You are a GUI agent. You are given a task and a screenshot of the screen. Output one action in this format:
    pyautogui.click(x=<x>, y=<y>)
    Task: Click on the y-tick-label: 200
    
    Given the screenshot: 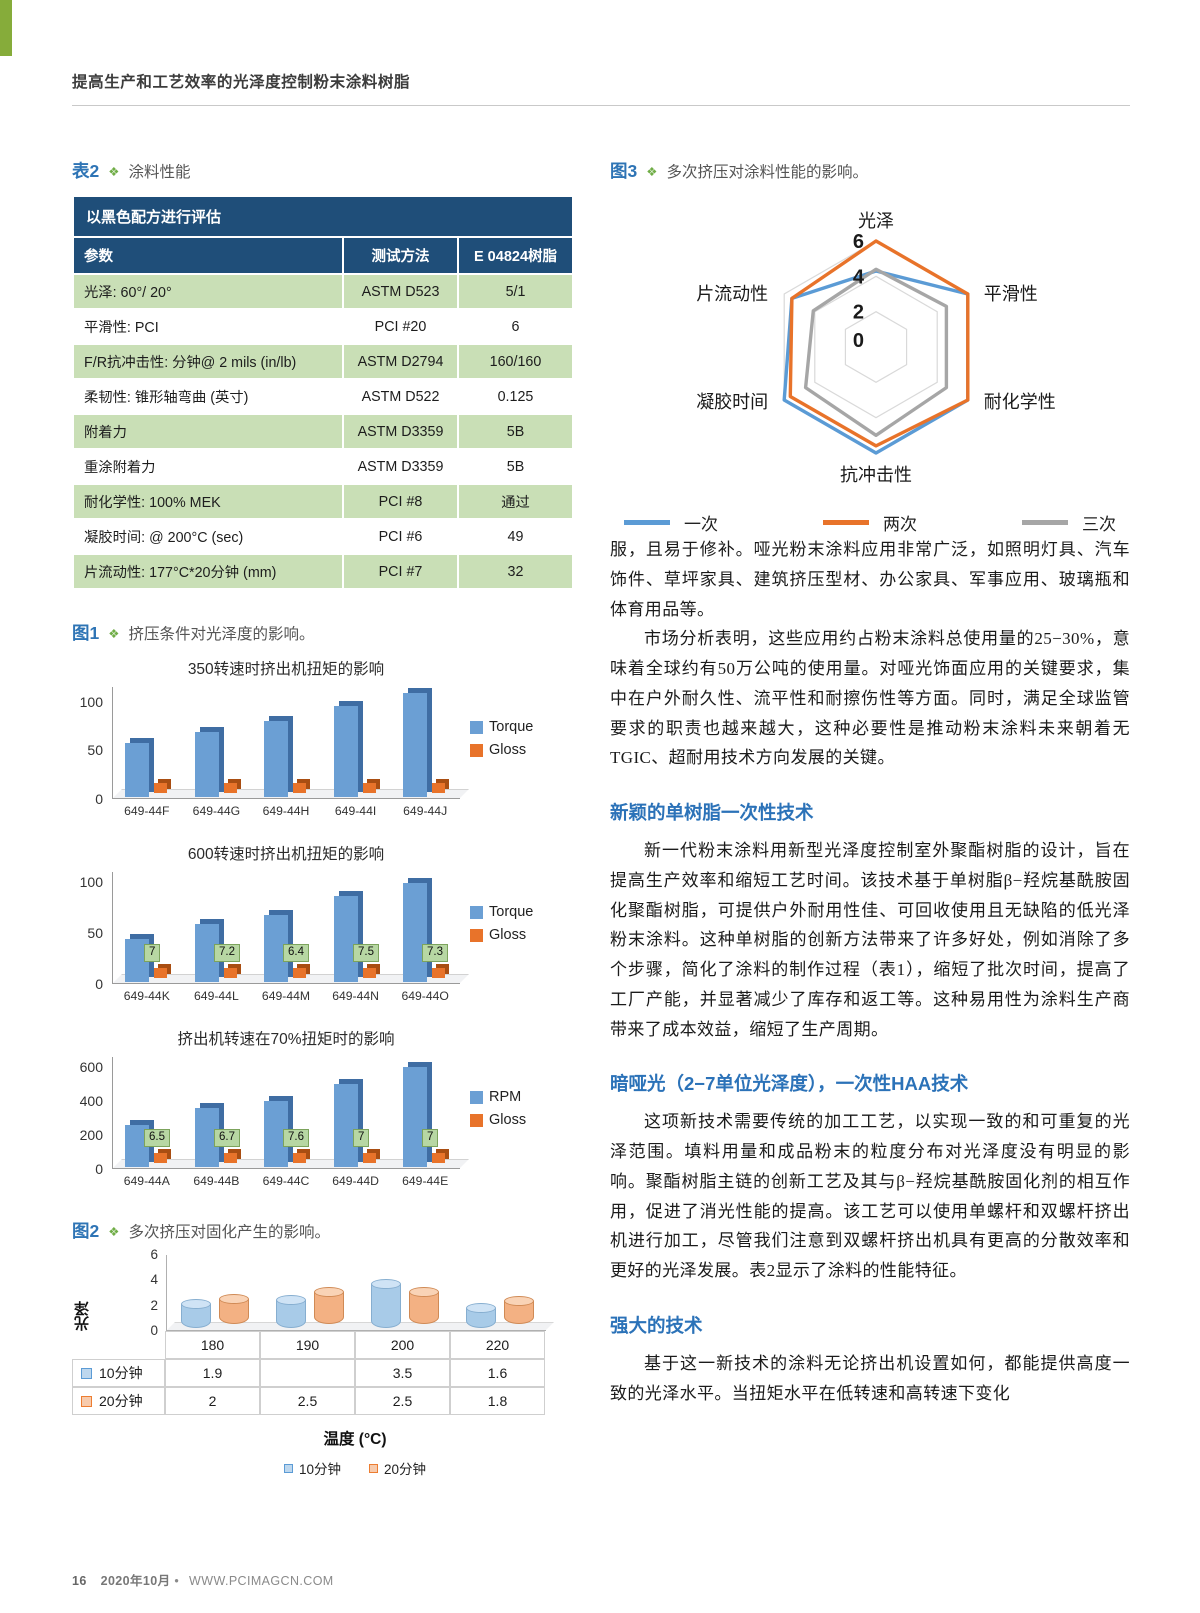 What is the action you would take?
    pyautogui.click(x=91, y=1135)
    